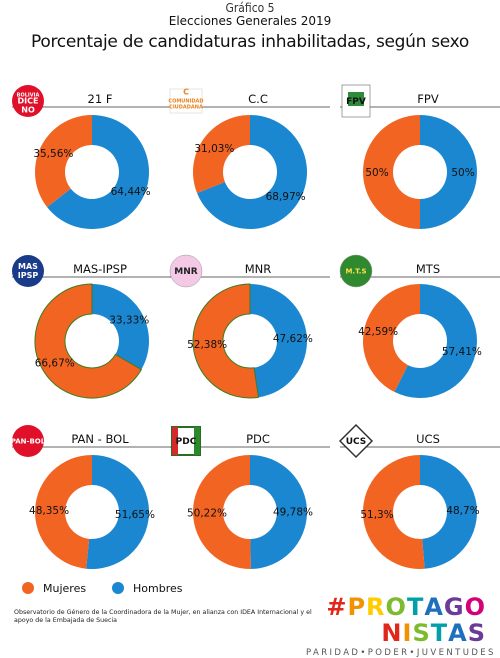 The image size is (500, 658). I want to click on legend-item-mujeres: Mujeres, so click(54, 588).